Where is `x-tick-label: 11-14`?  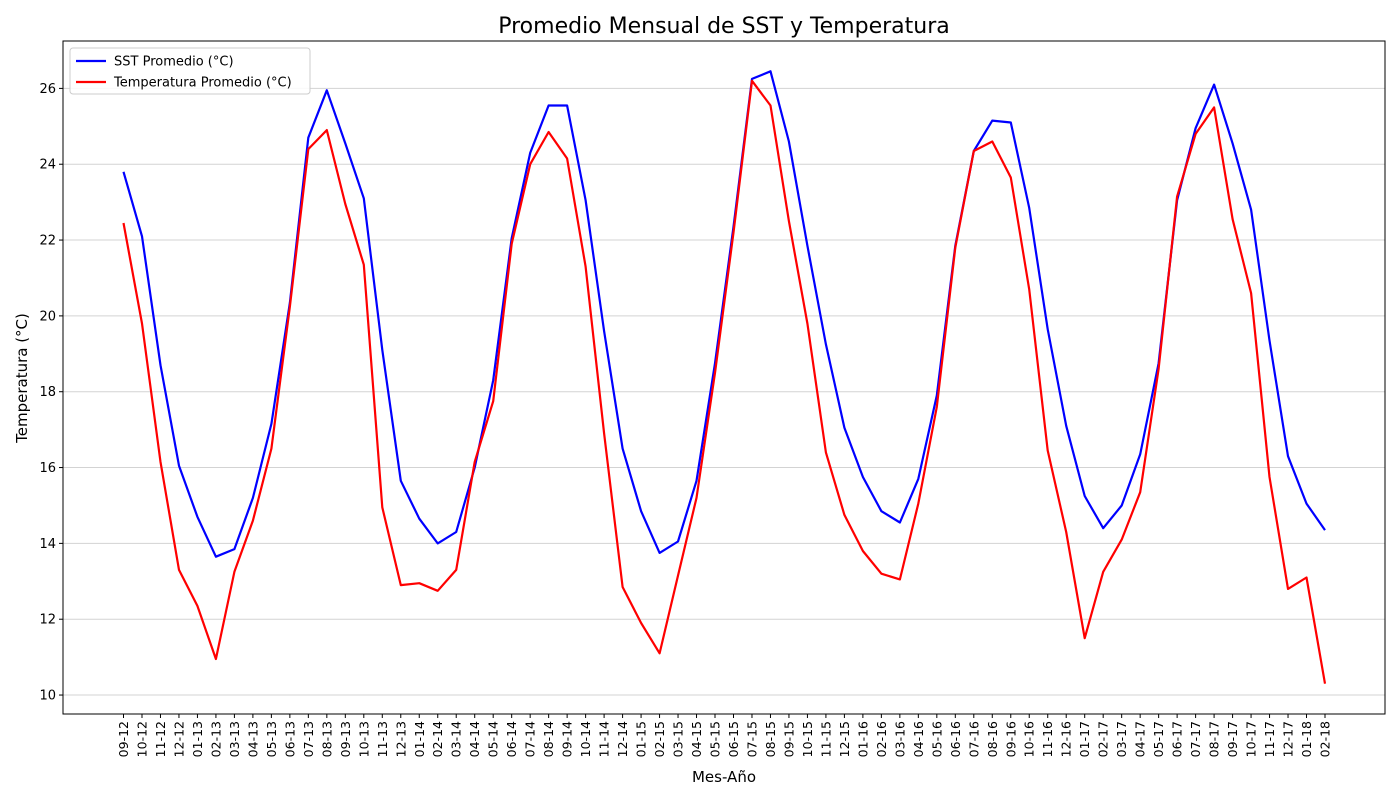 x-tick-label: 11-14 is located at coordinates (604, 739).